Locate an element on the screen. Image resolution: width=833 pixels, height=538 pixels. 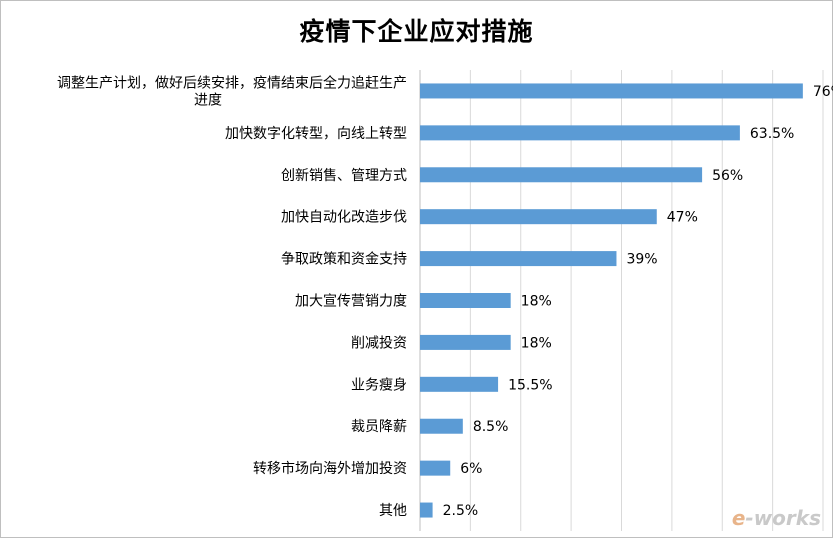
category-label: 加大宣传营销力度 is located at coordinates (351, 302).